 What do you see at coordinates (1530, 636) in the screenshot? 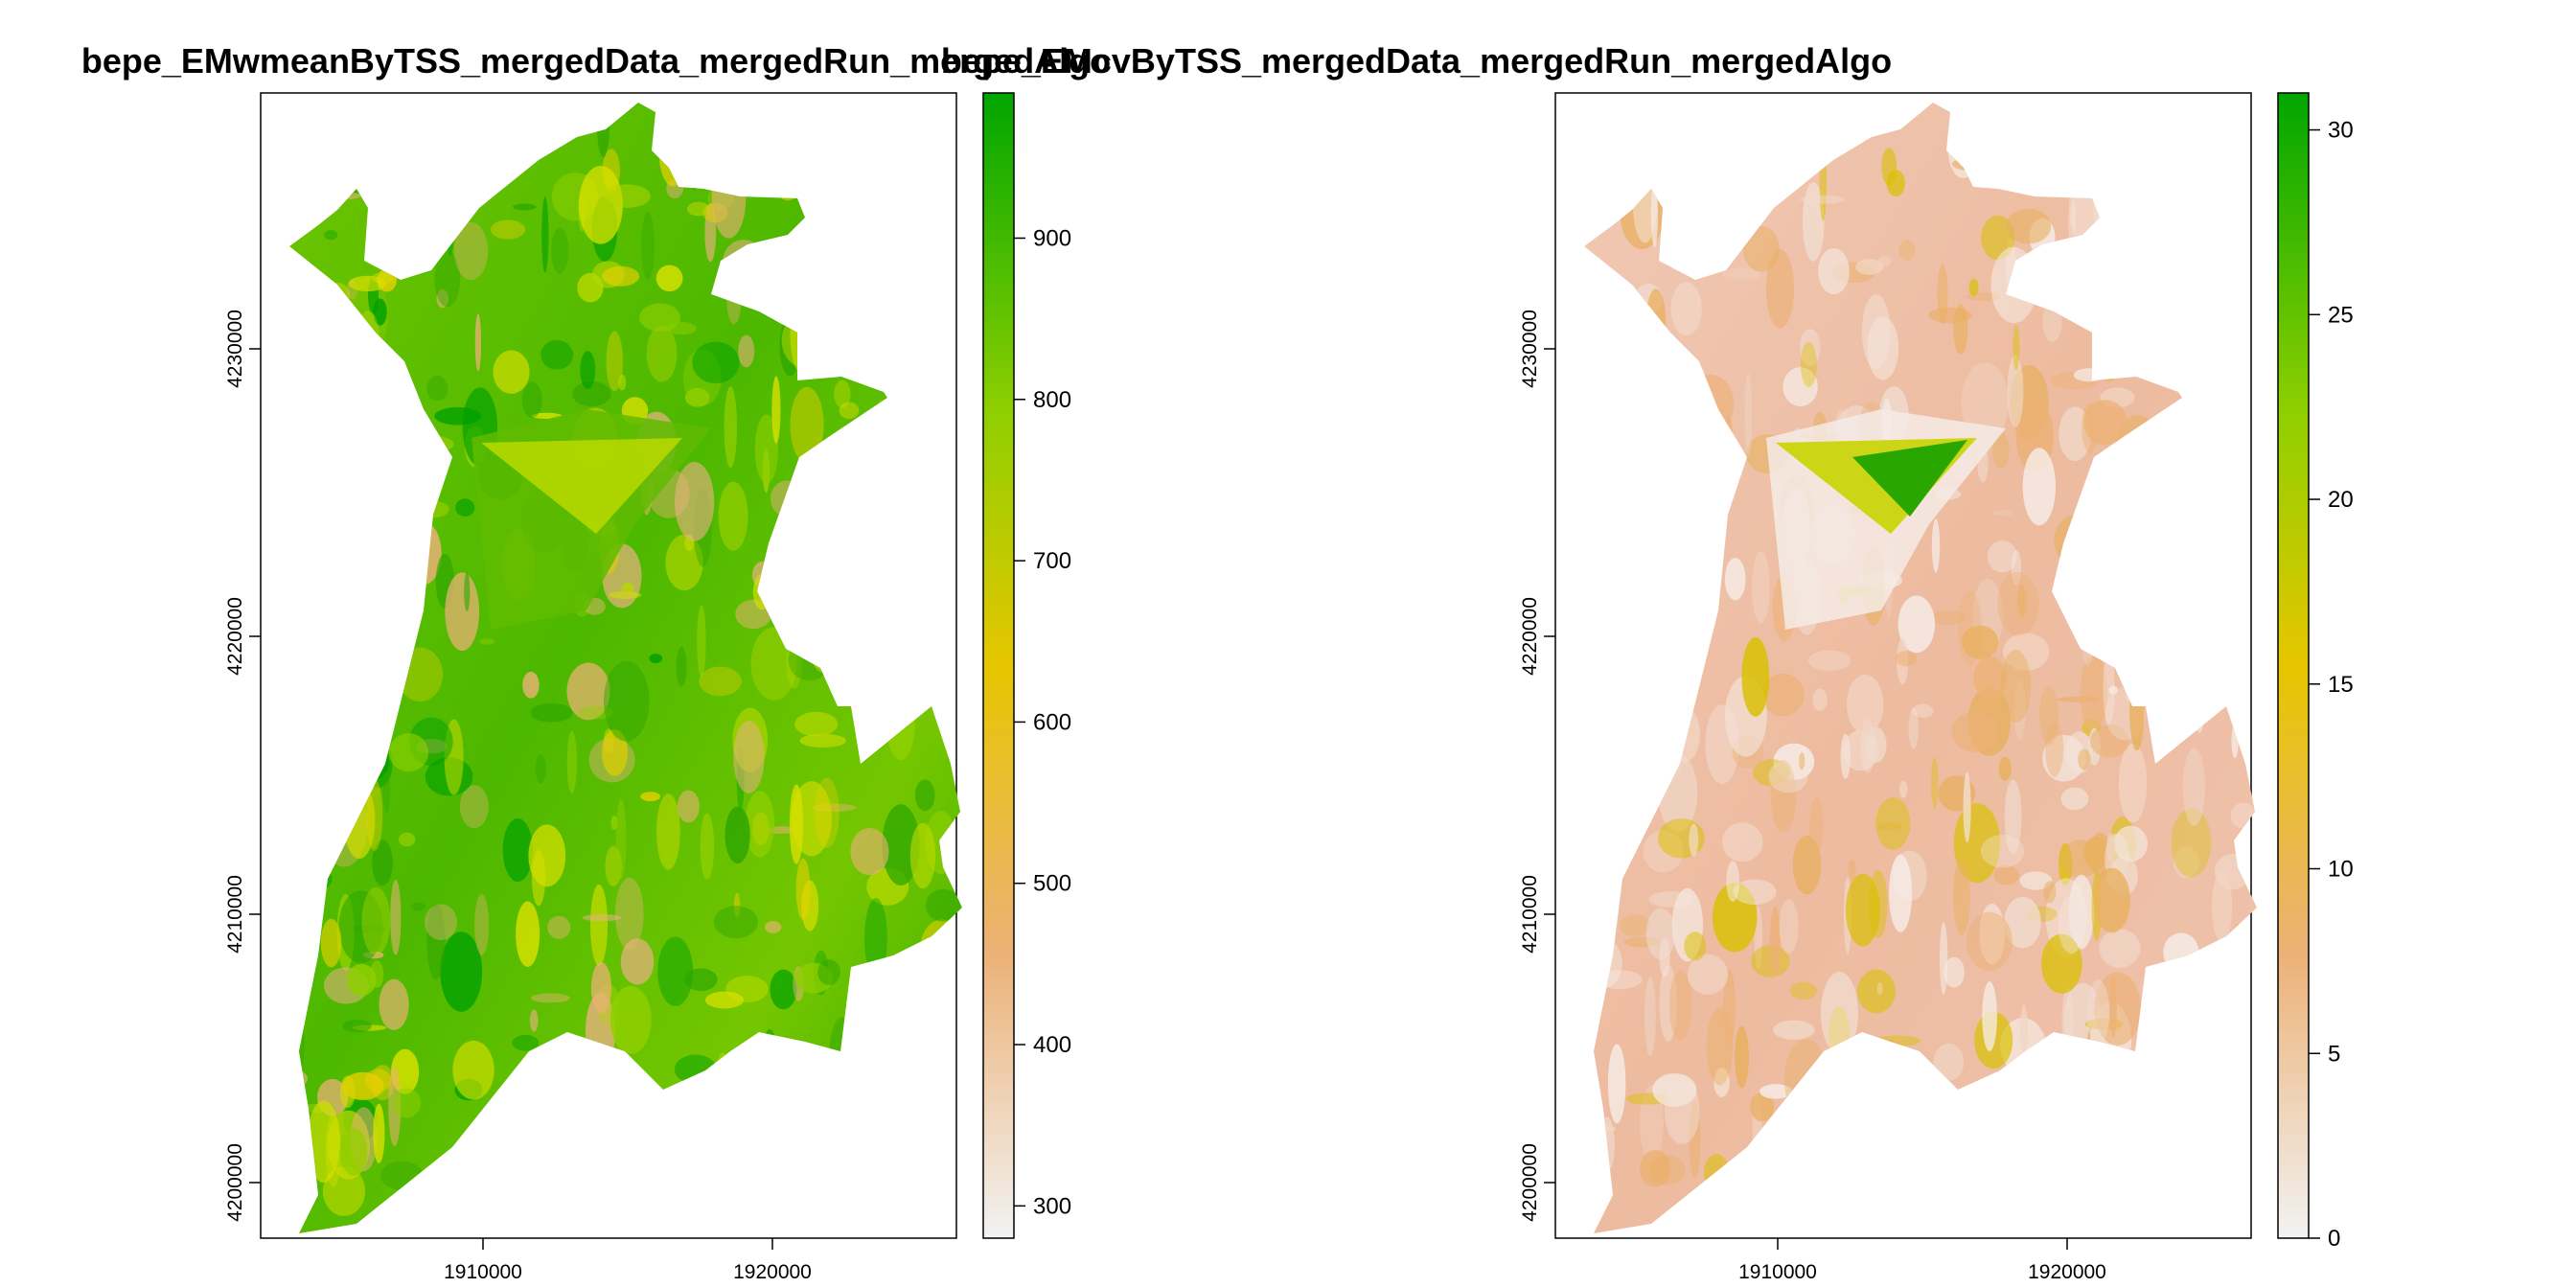
I see `y-tick-label: 4220000` at bounding box center [1530, 636].